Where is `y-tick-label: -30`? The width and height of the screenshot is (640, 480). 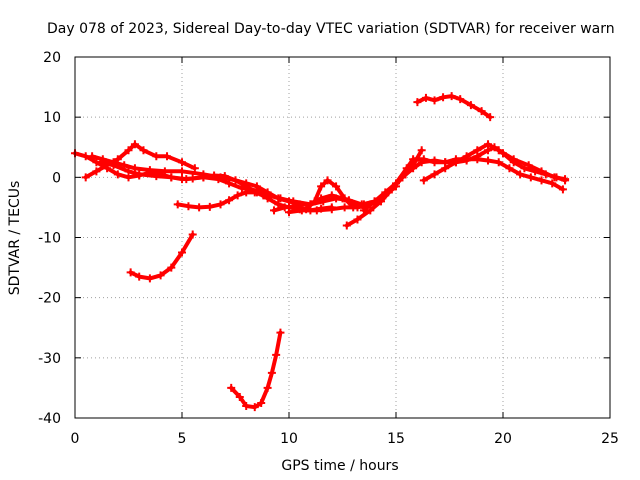 y-tick-label: -30 is located at coordinates (49, 359).